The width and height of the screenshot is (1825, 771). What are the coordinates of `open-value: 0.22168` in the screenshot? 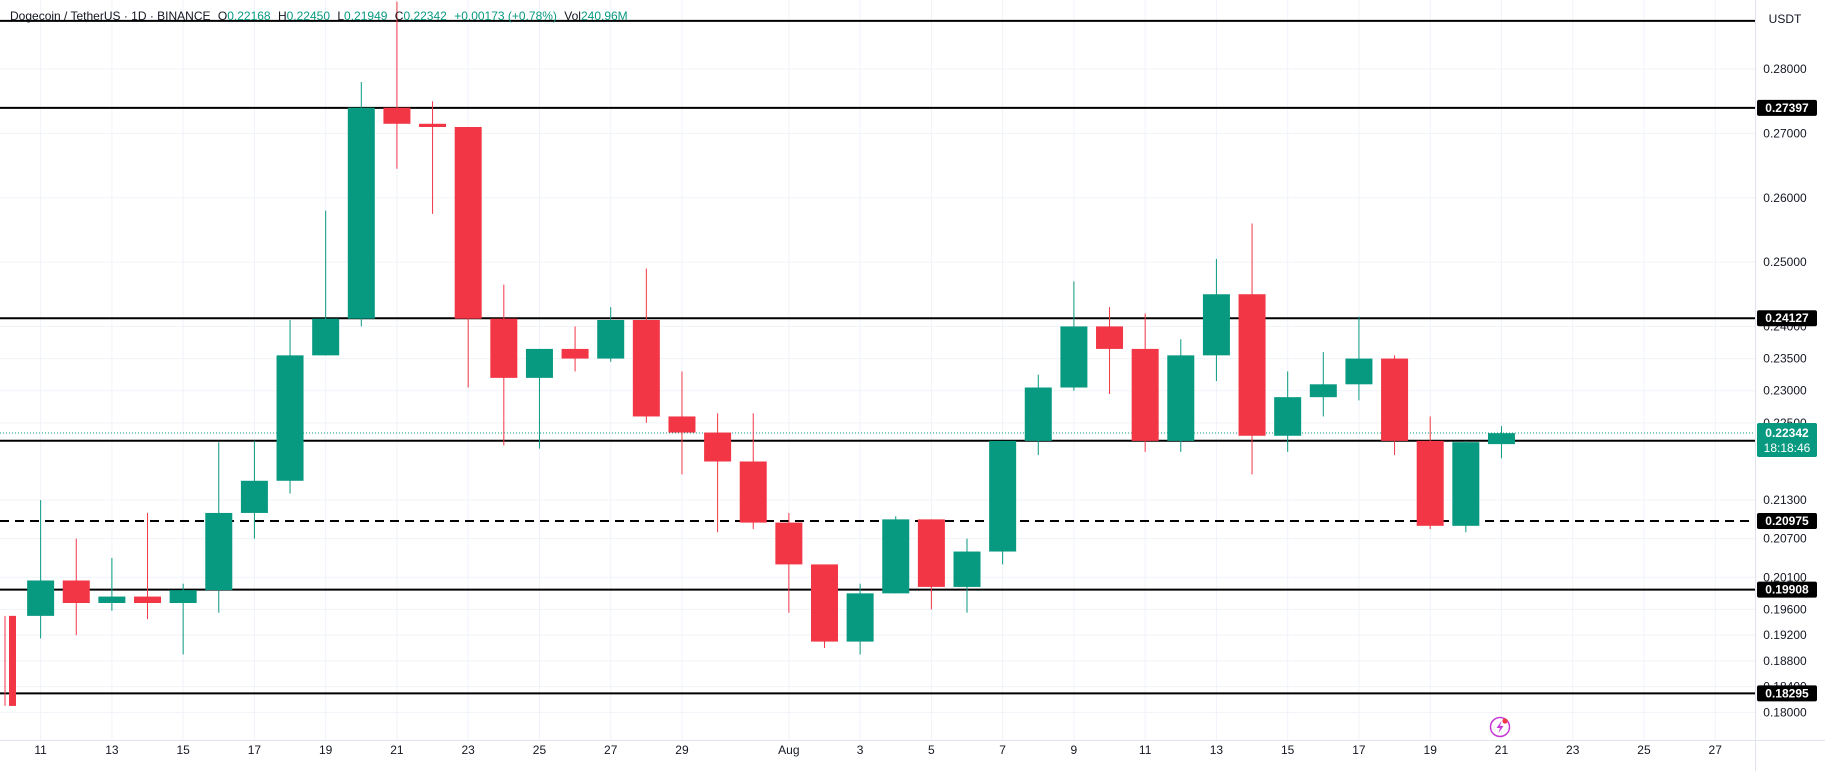 It's located at (249, 16).